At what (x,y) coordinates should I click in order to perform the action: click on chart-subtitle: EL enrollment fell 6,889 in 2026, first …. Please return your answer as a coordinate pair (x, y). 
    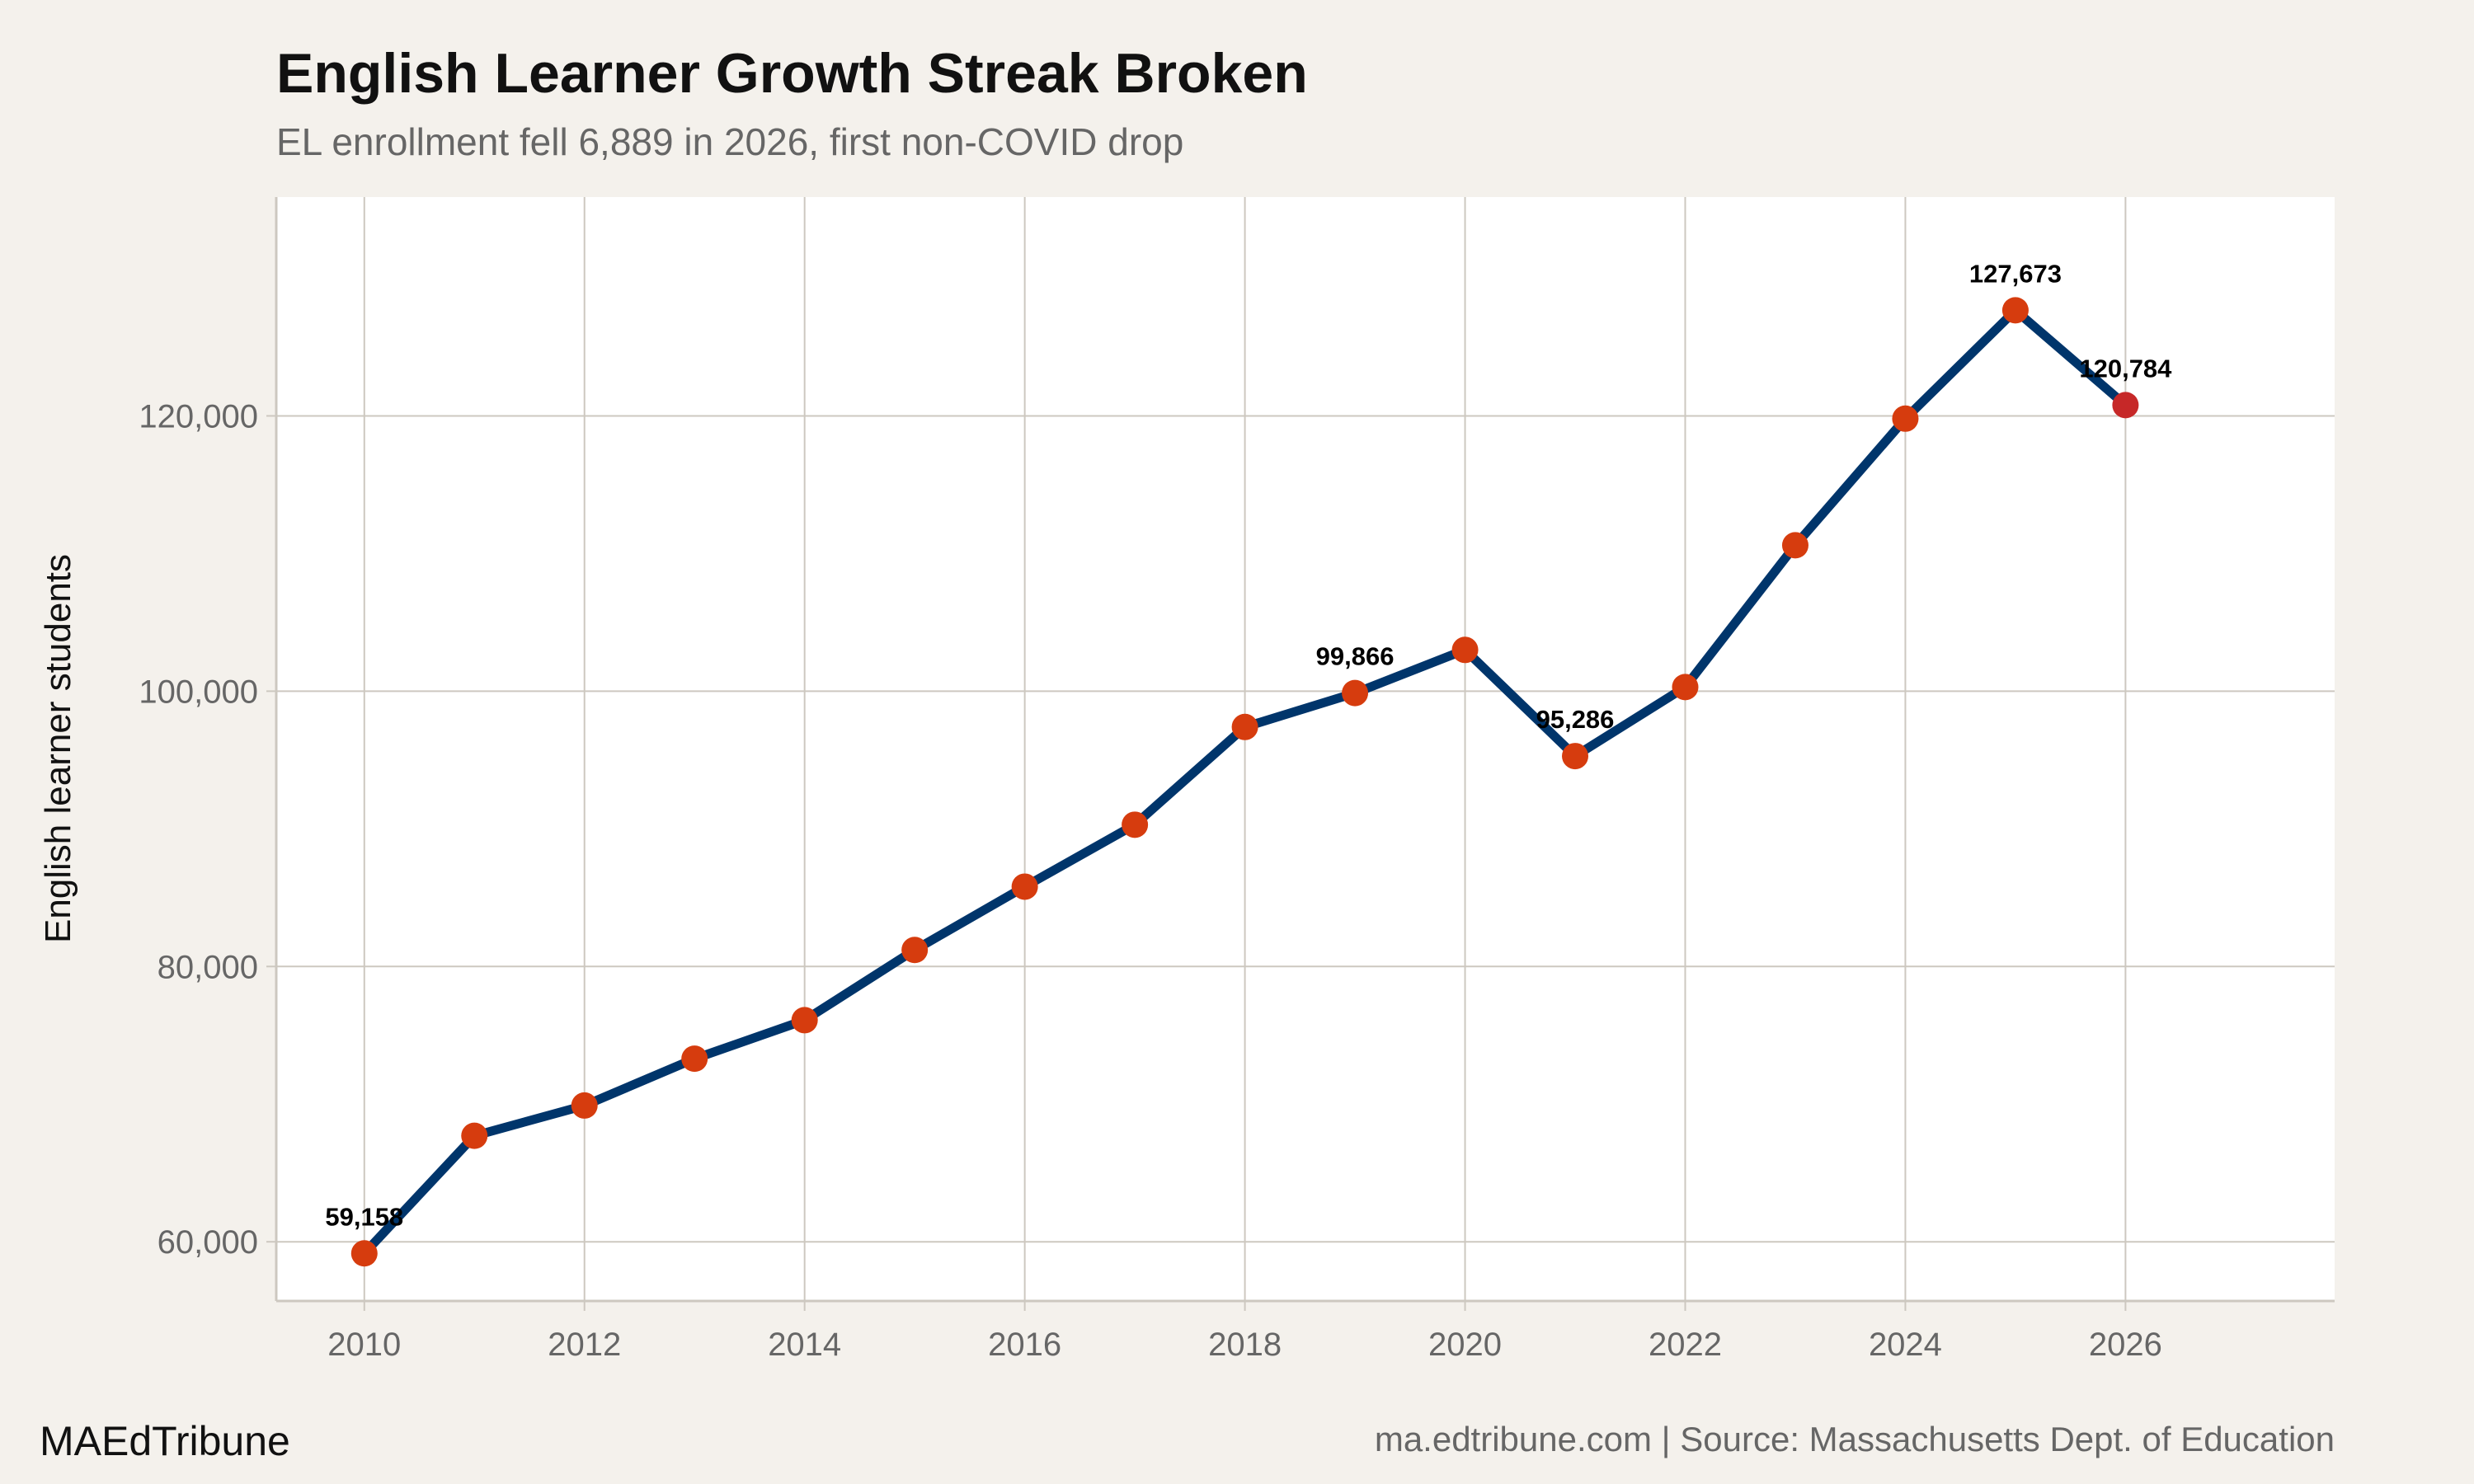
    Looking at the image, I should click on (729, 141).